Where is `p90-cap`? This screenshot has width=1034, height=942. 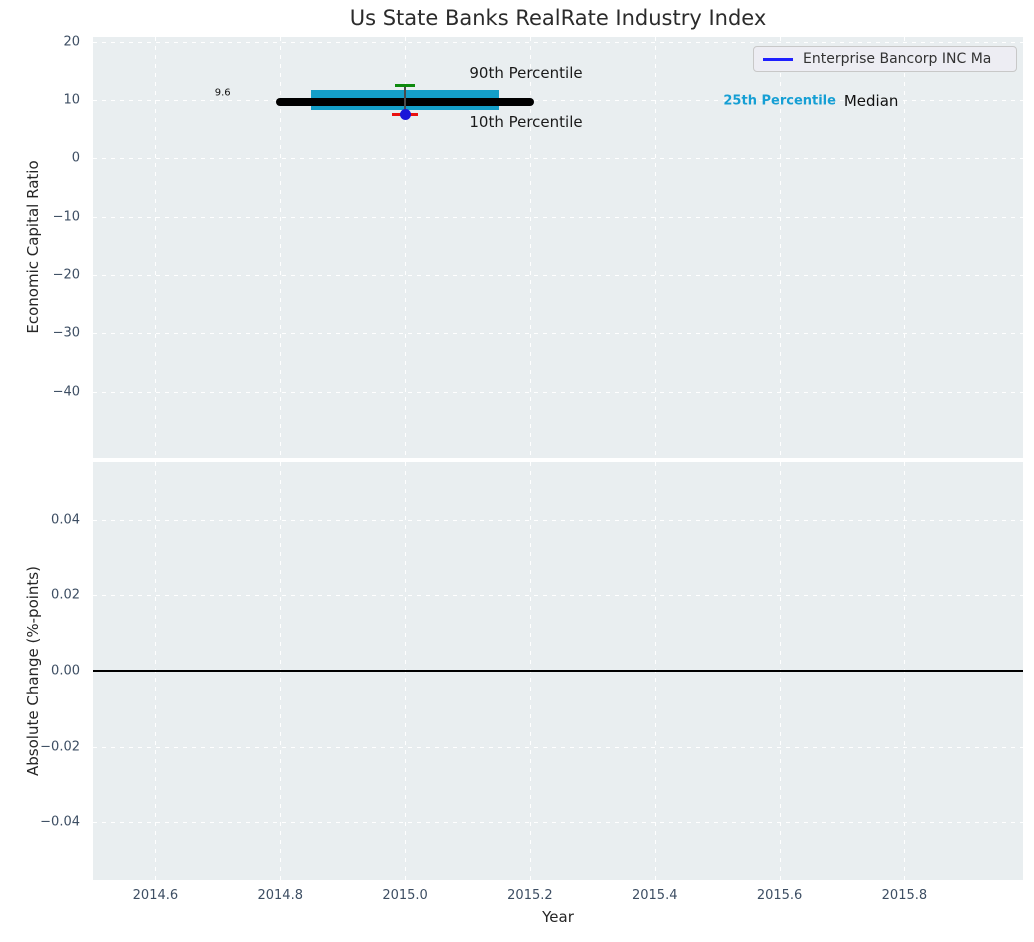 p90-cap is located at coordinates (405, 85).